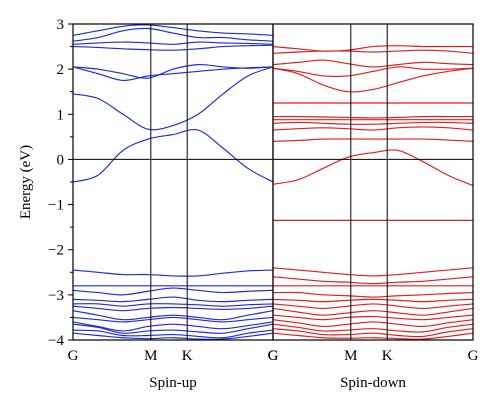 The image size is (500, 407). Describe the element at coordinates (56, 296) in the screenshot. I see `y-tick-label: −3` at that location.